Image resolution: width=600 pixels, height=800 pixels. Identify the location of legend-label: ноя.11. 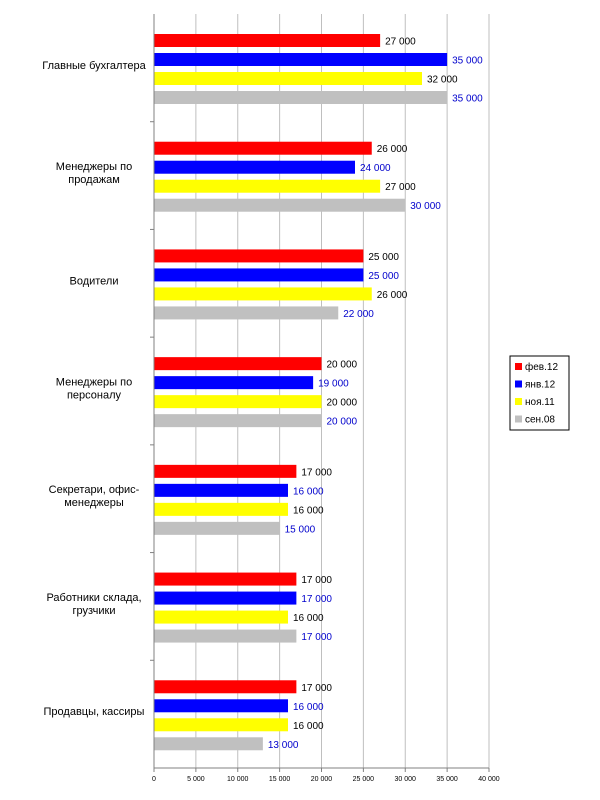
(540, 402).